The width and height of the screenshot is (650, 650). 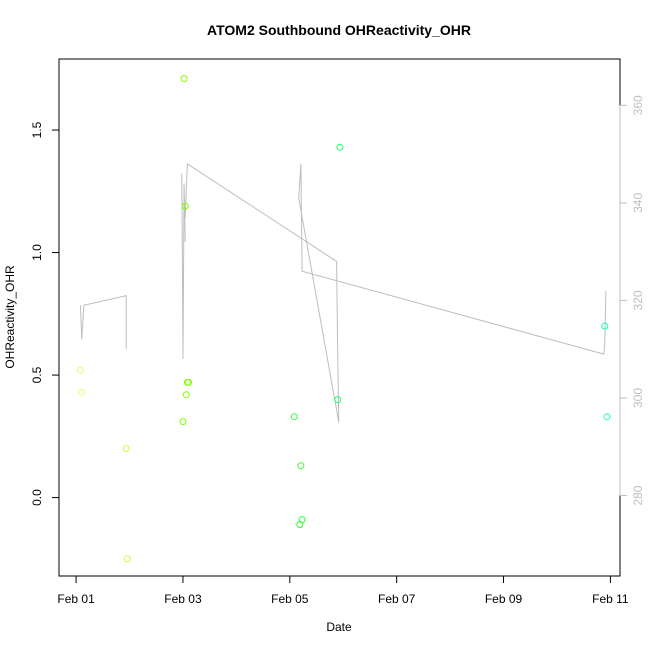 I want to click on y-right-tick-label: 320, so click(x=638, y=300).